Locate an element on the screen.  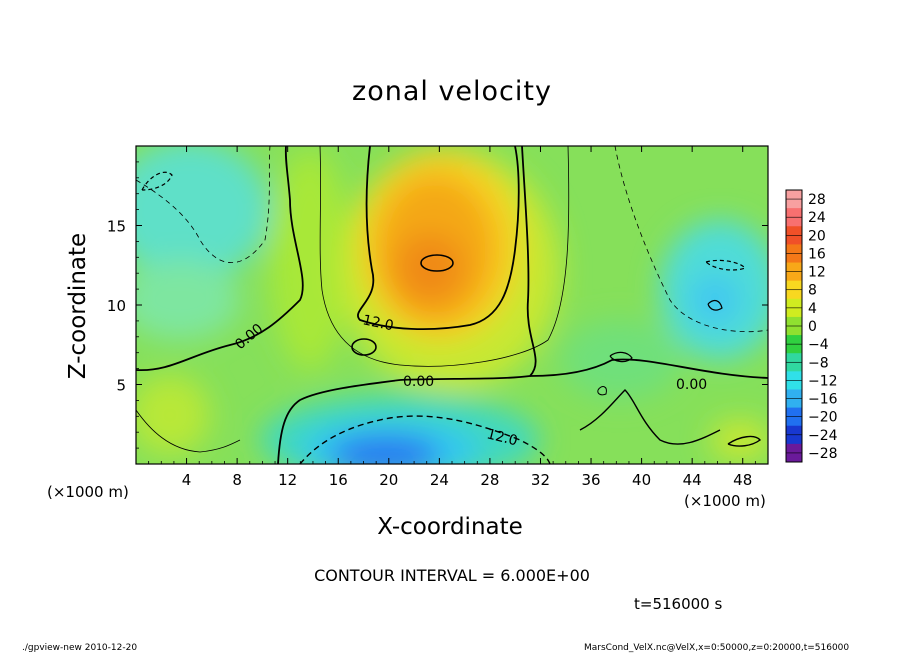
x-tick-label: 8 is located at coordinates (237, 480).